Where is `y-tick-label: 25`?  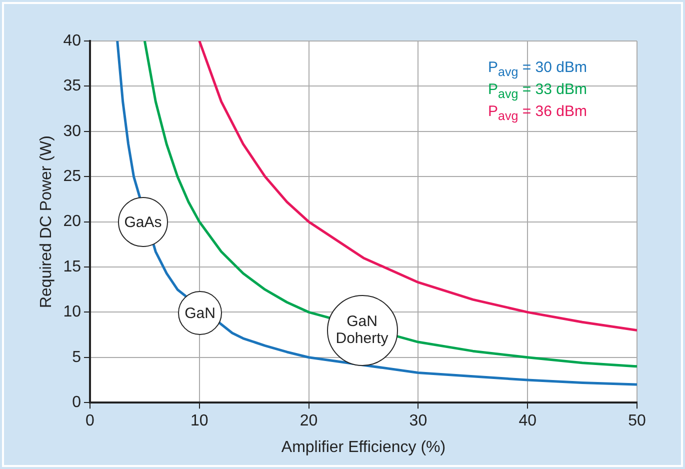
y-tick-label: 25 is located at coordinates (72, 177).